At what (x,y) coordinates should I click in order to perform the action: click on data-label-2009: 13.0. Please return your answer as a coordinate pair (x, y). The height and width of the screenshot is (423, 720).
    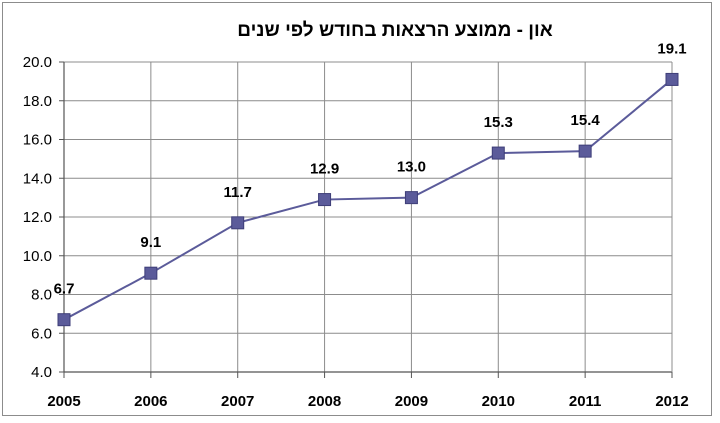
    Looking at the image, I should click on (411, 167).